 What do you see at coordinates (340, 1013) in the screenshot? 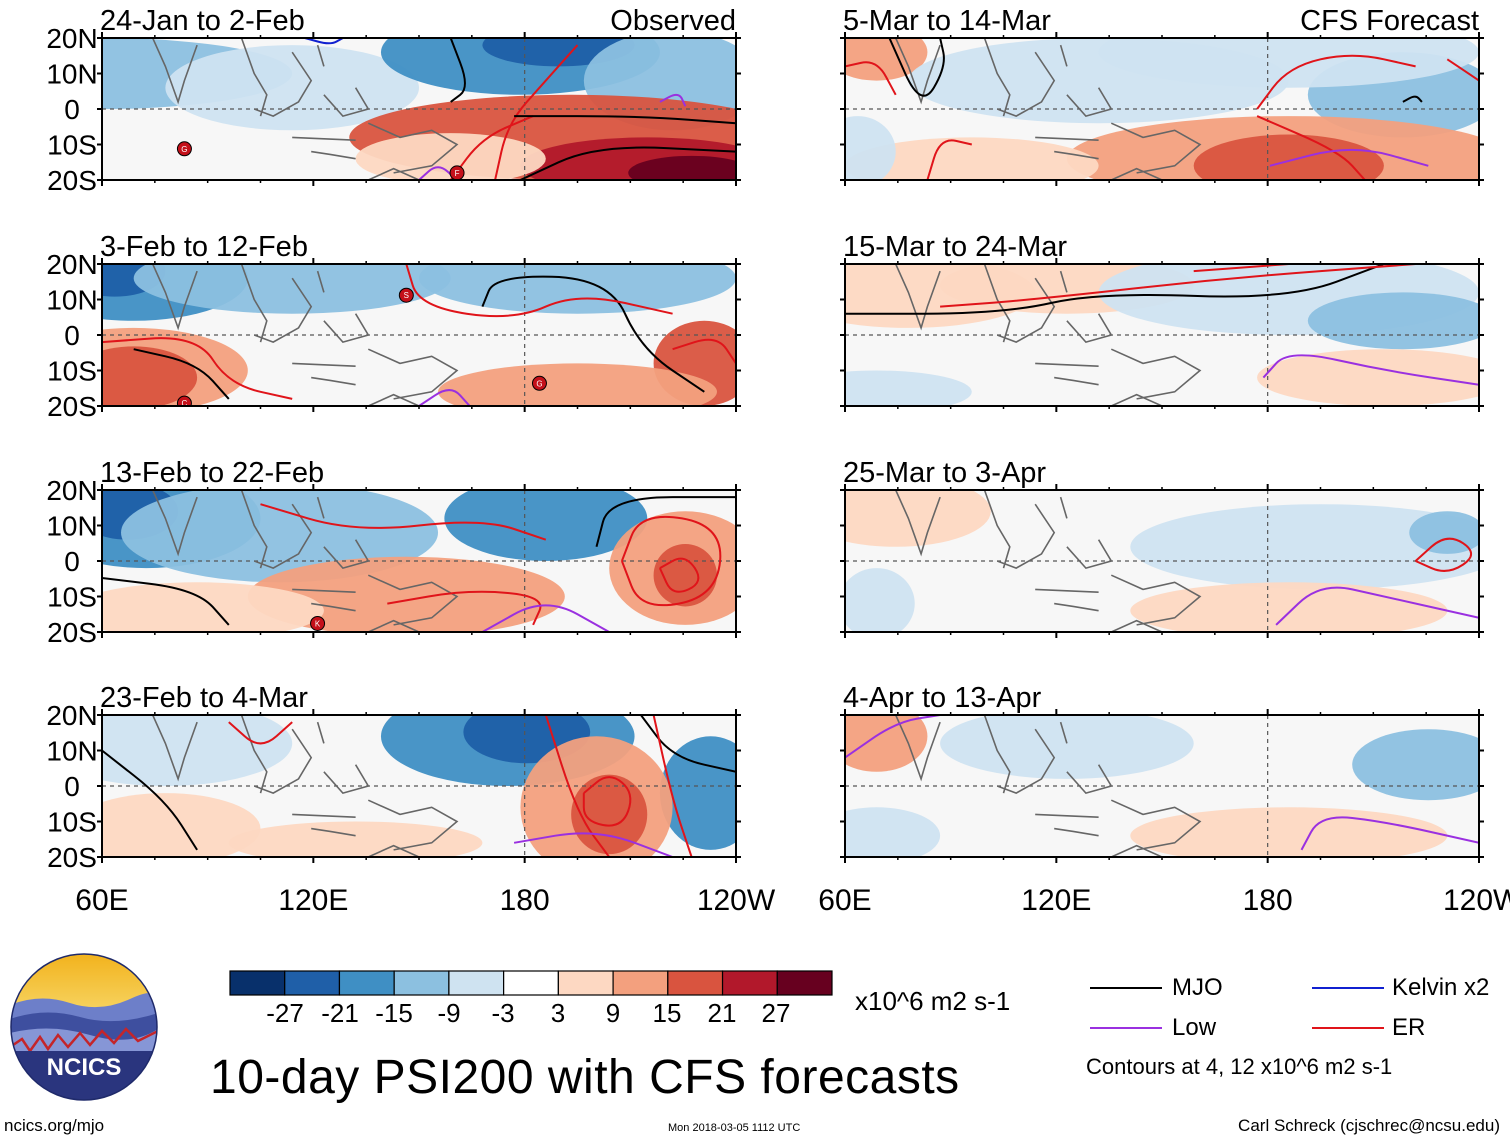
I see `colorbar-tick: -21` at bounding box center [340, 1013].